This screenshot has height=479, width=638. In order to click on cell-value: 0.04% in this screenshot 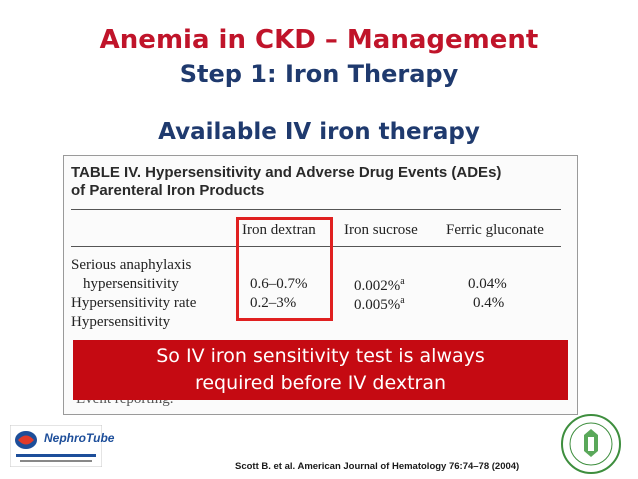, I will do `click(487, 284)`.